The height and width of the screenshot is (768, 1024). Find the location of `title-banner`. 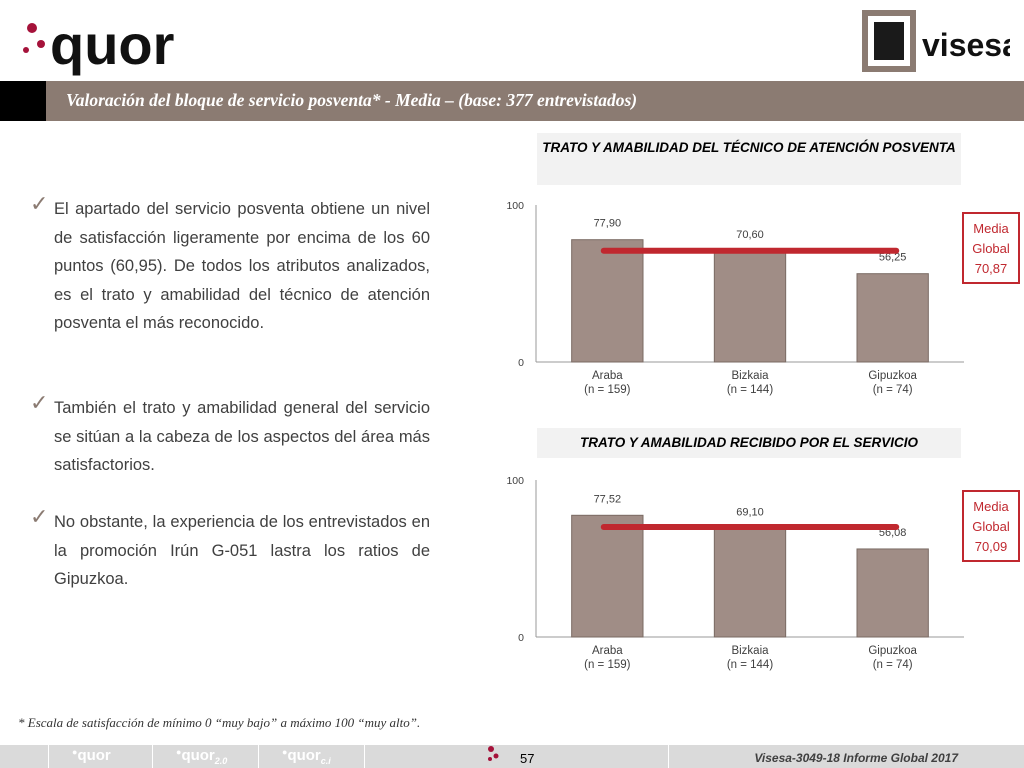

title-banner is located at coordinates (535, 101).